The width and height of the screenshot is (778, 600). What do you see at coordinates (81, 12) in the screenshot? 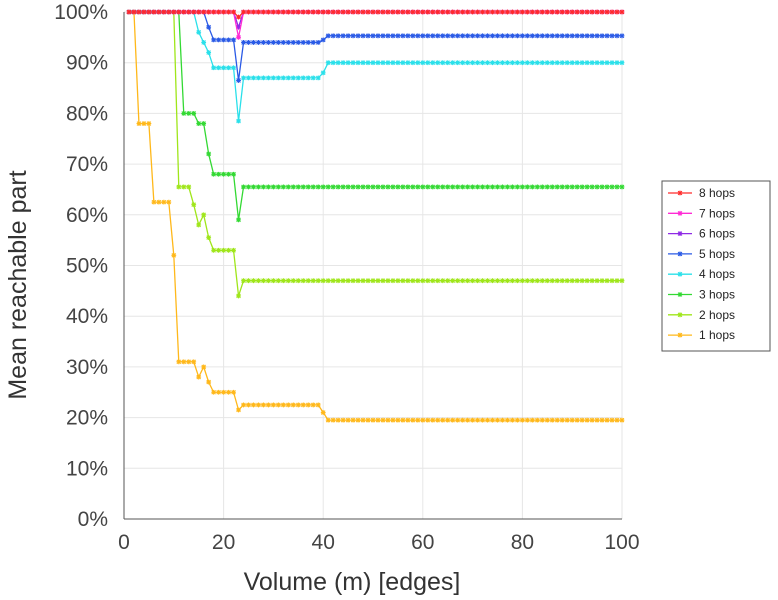
I see `y-tick-label: 100%` at bounding box center [81, 12].